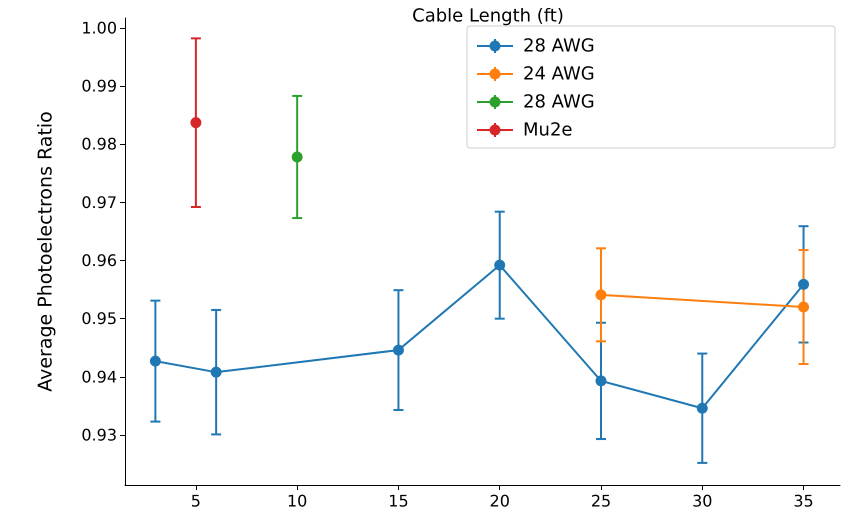 The height and width of the screenshot is (523, 841). Describe the element at coordinates (547, 130) in the screenshot. I see `legend-label: Mu2e` at that location.